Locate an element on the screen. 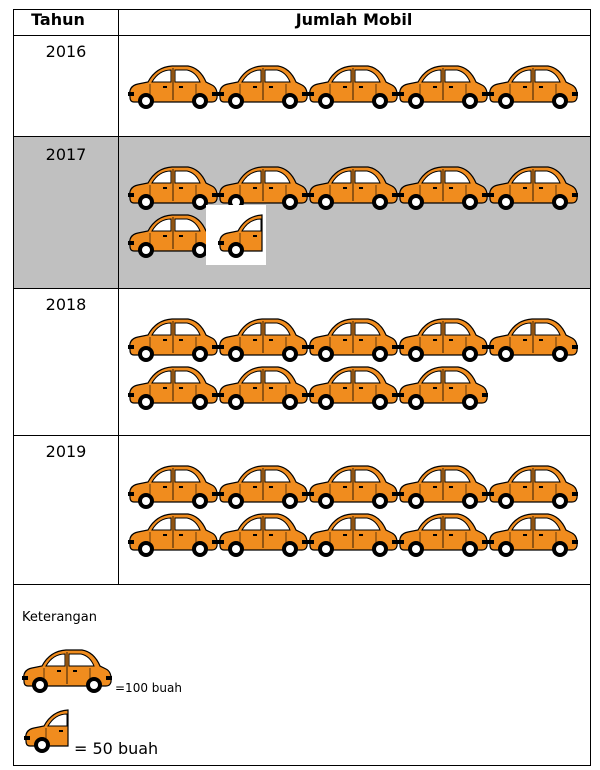  year-label: 2019 is located at coordinates (66, 451).